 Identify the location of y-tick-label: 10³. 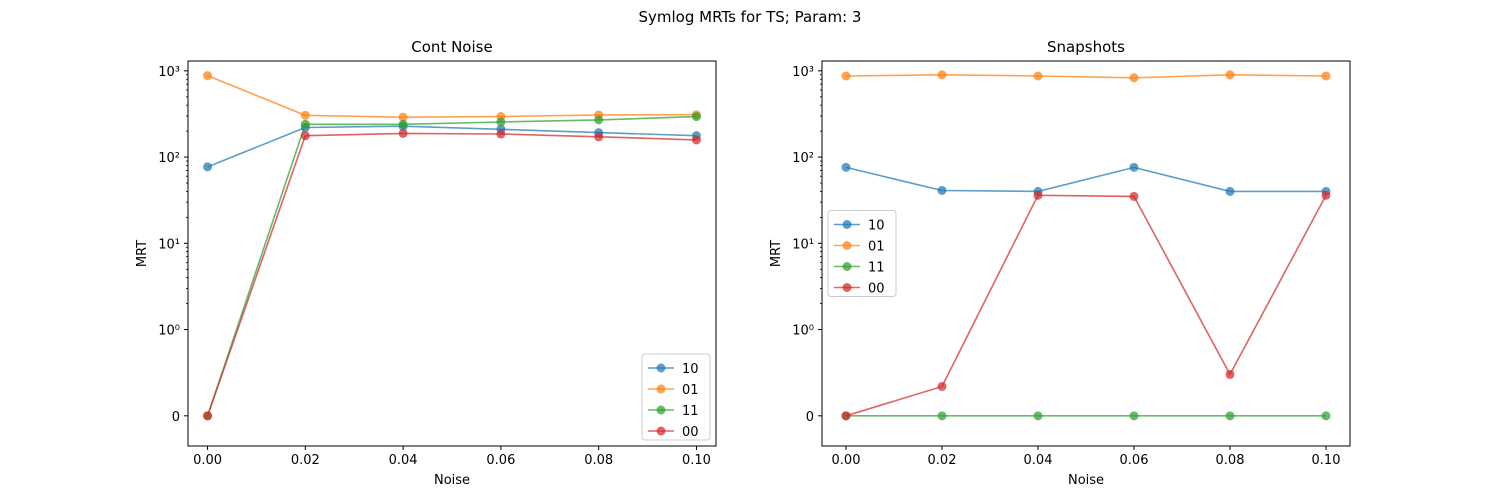
(169, 72).